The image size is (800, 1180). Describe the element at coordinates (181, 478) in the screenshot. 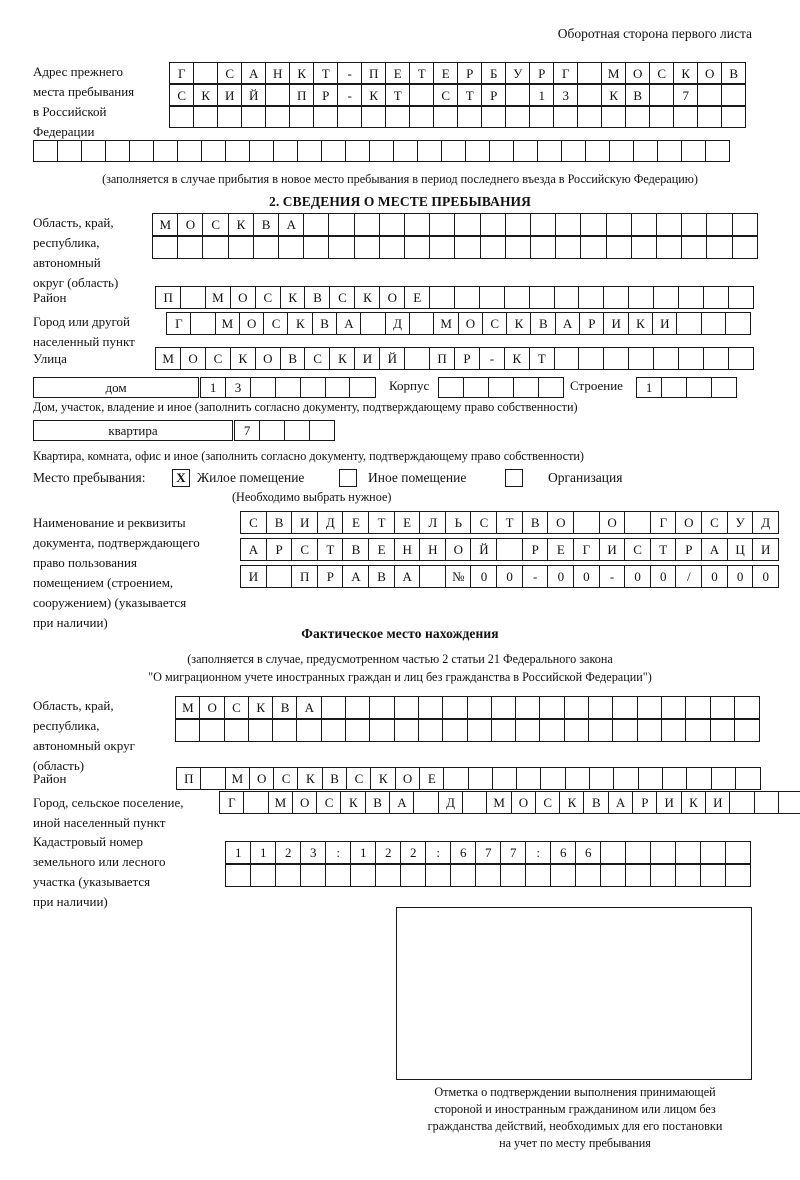

I see `stay-checkbox-residential: X` at that location.